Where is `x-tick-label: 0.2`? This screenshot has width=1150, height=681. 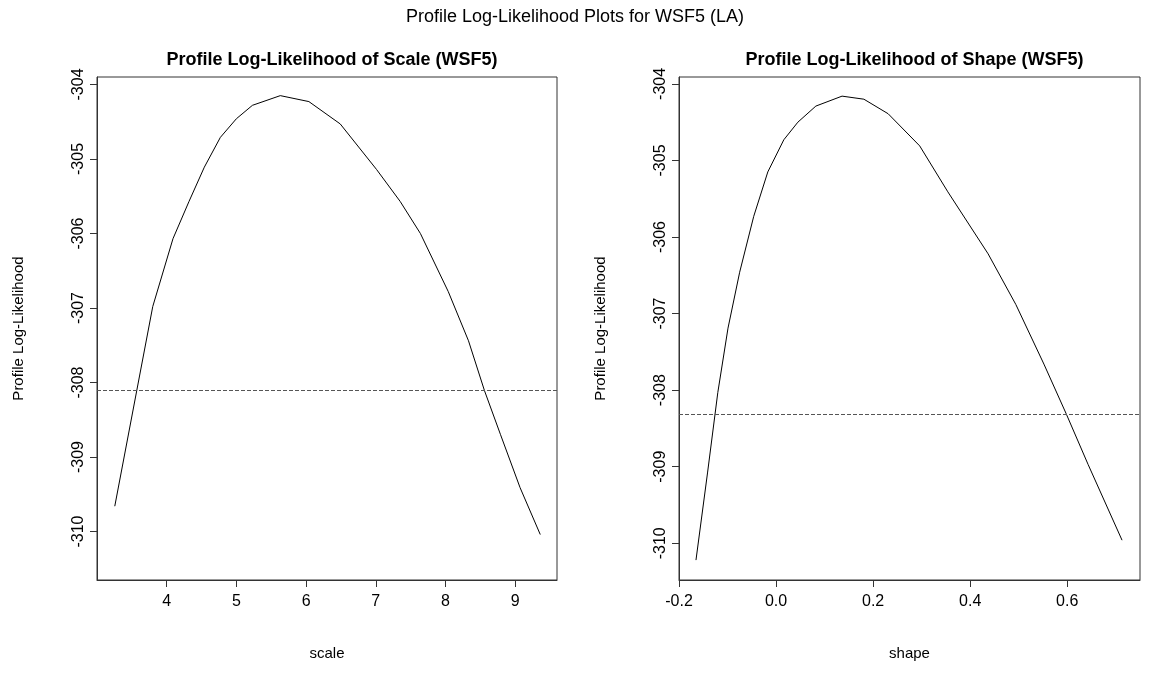 x-tick-label: 0.2 is located at coordinates (873, 600).